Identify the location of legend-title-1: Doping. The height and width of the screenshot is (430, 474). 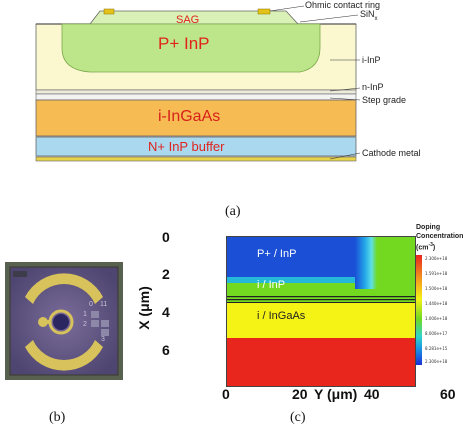
(428, 227).